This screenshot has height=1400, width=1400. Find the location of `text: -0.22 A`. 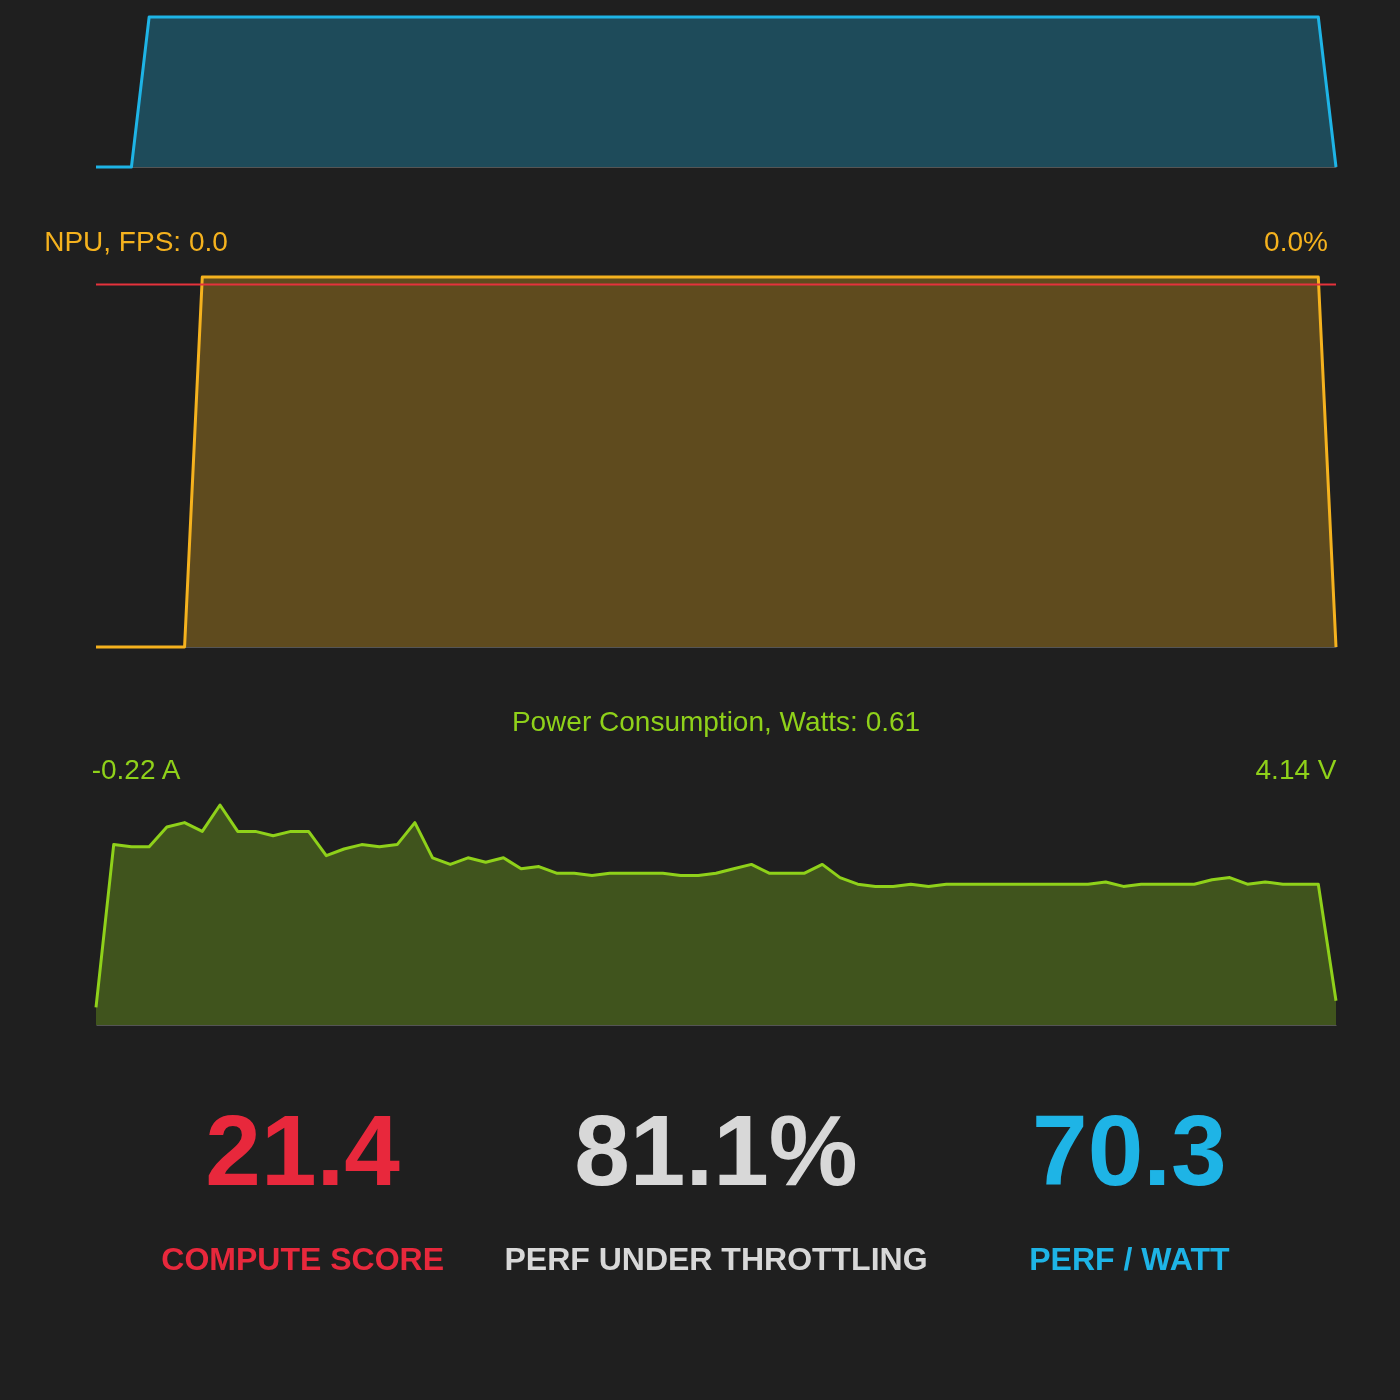

text: -0.22 A is located at coordinates (136, 769).